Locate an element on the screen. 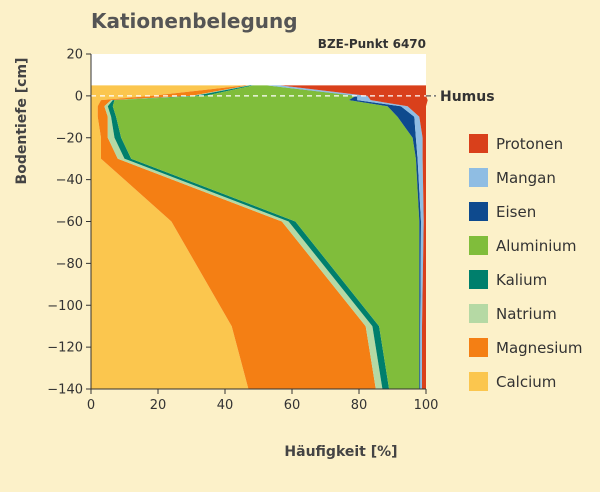  legend-swatch-eisen is located at coordinates (478, 211).